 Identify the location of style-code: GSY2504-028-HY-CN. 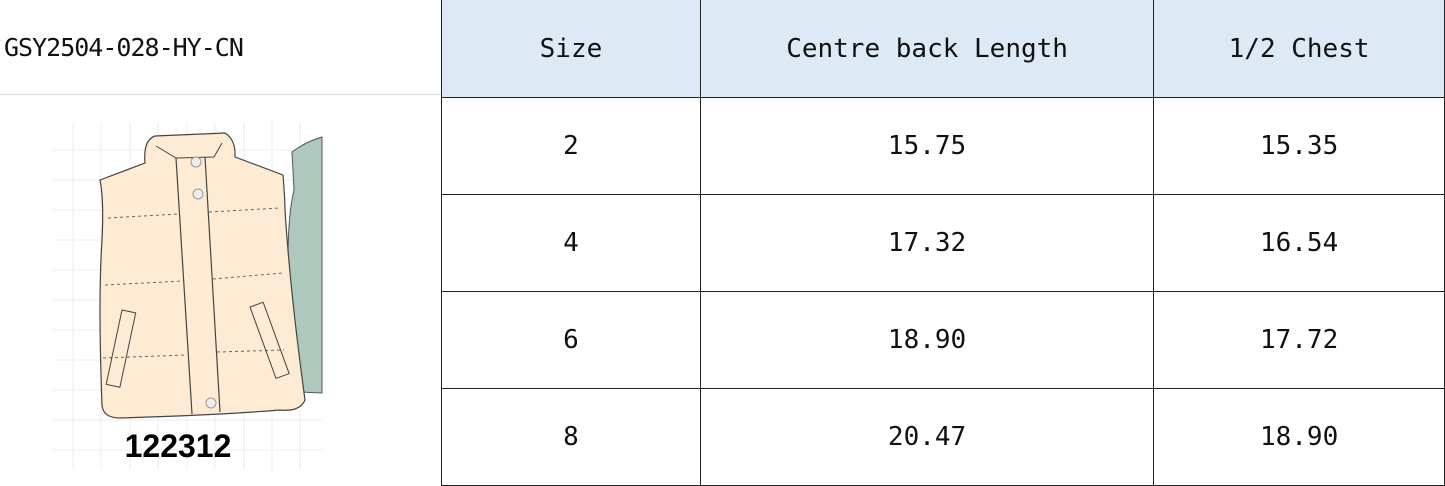
(124, 47).